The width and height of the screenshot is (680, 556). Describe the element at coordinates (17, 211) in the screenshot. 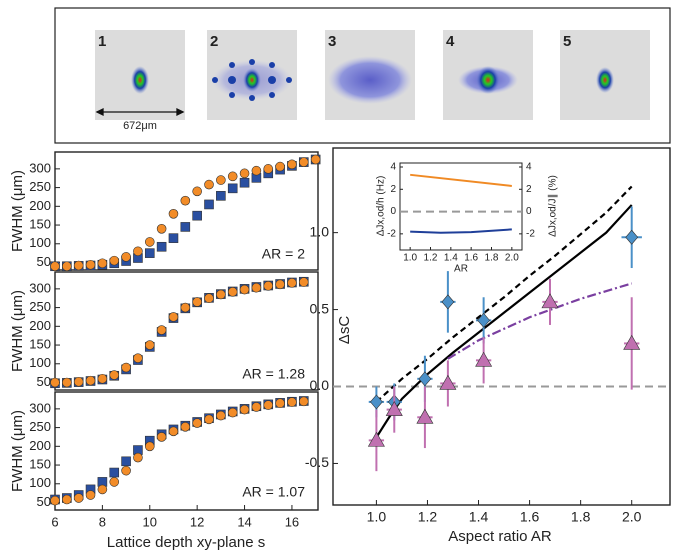

I see `y-axis-label: FWHM (μm)` at that location.